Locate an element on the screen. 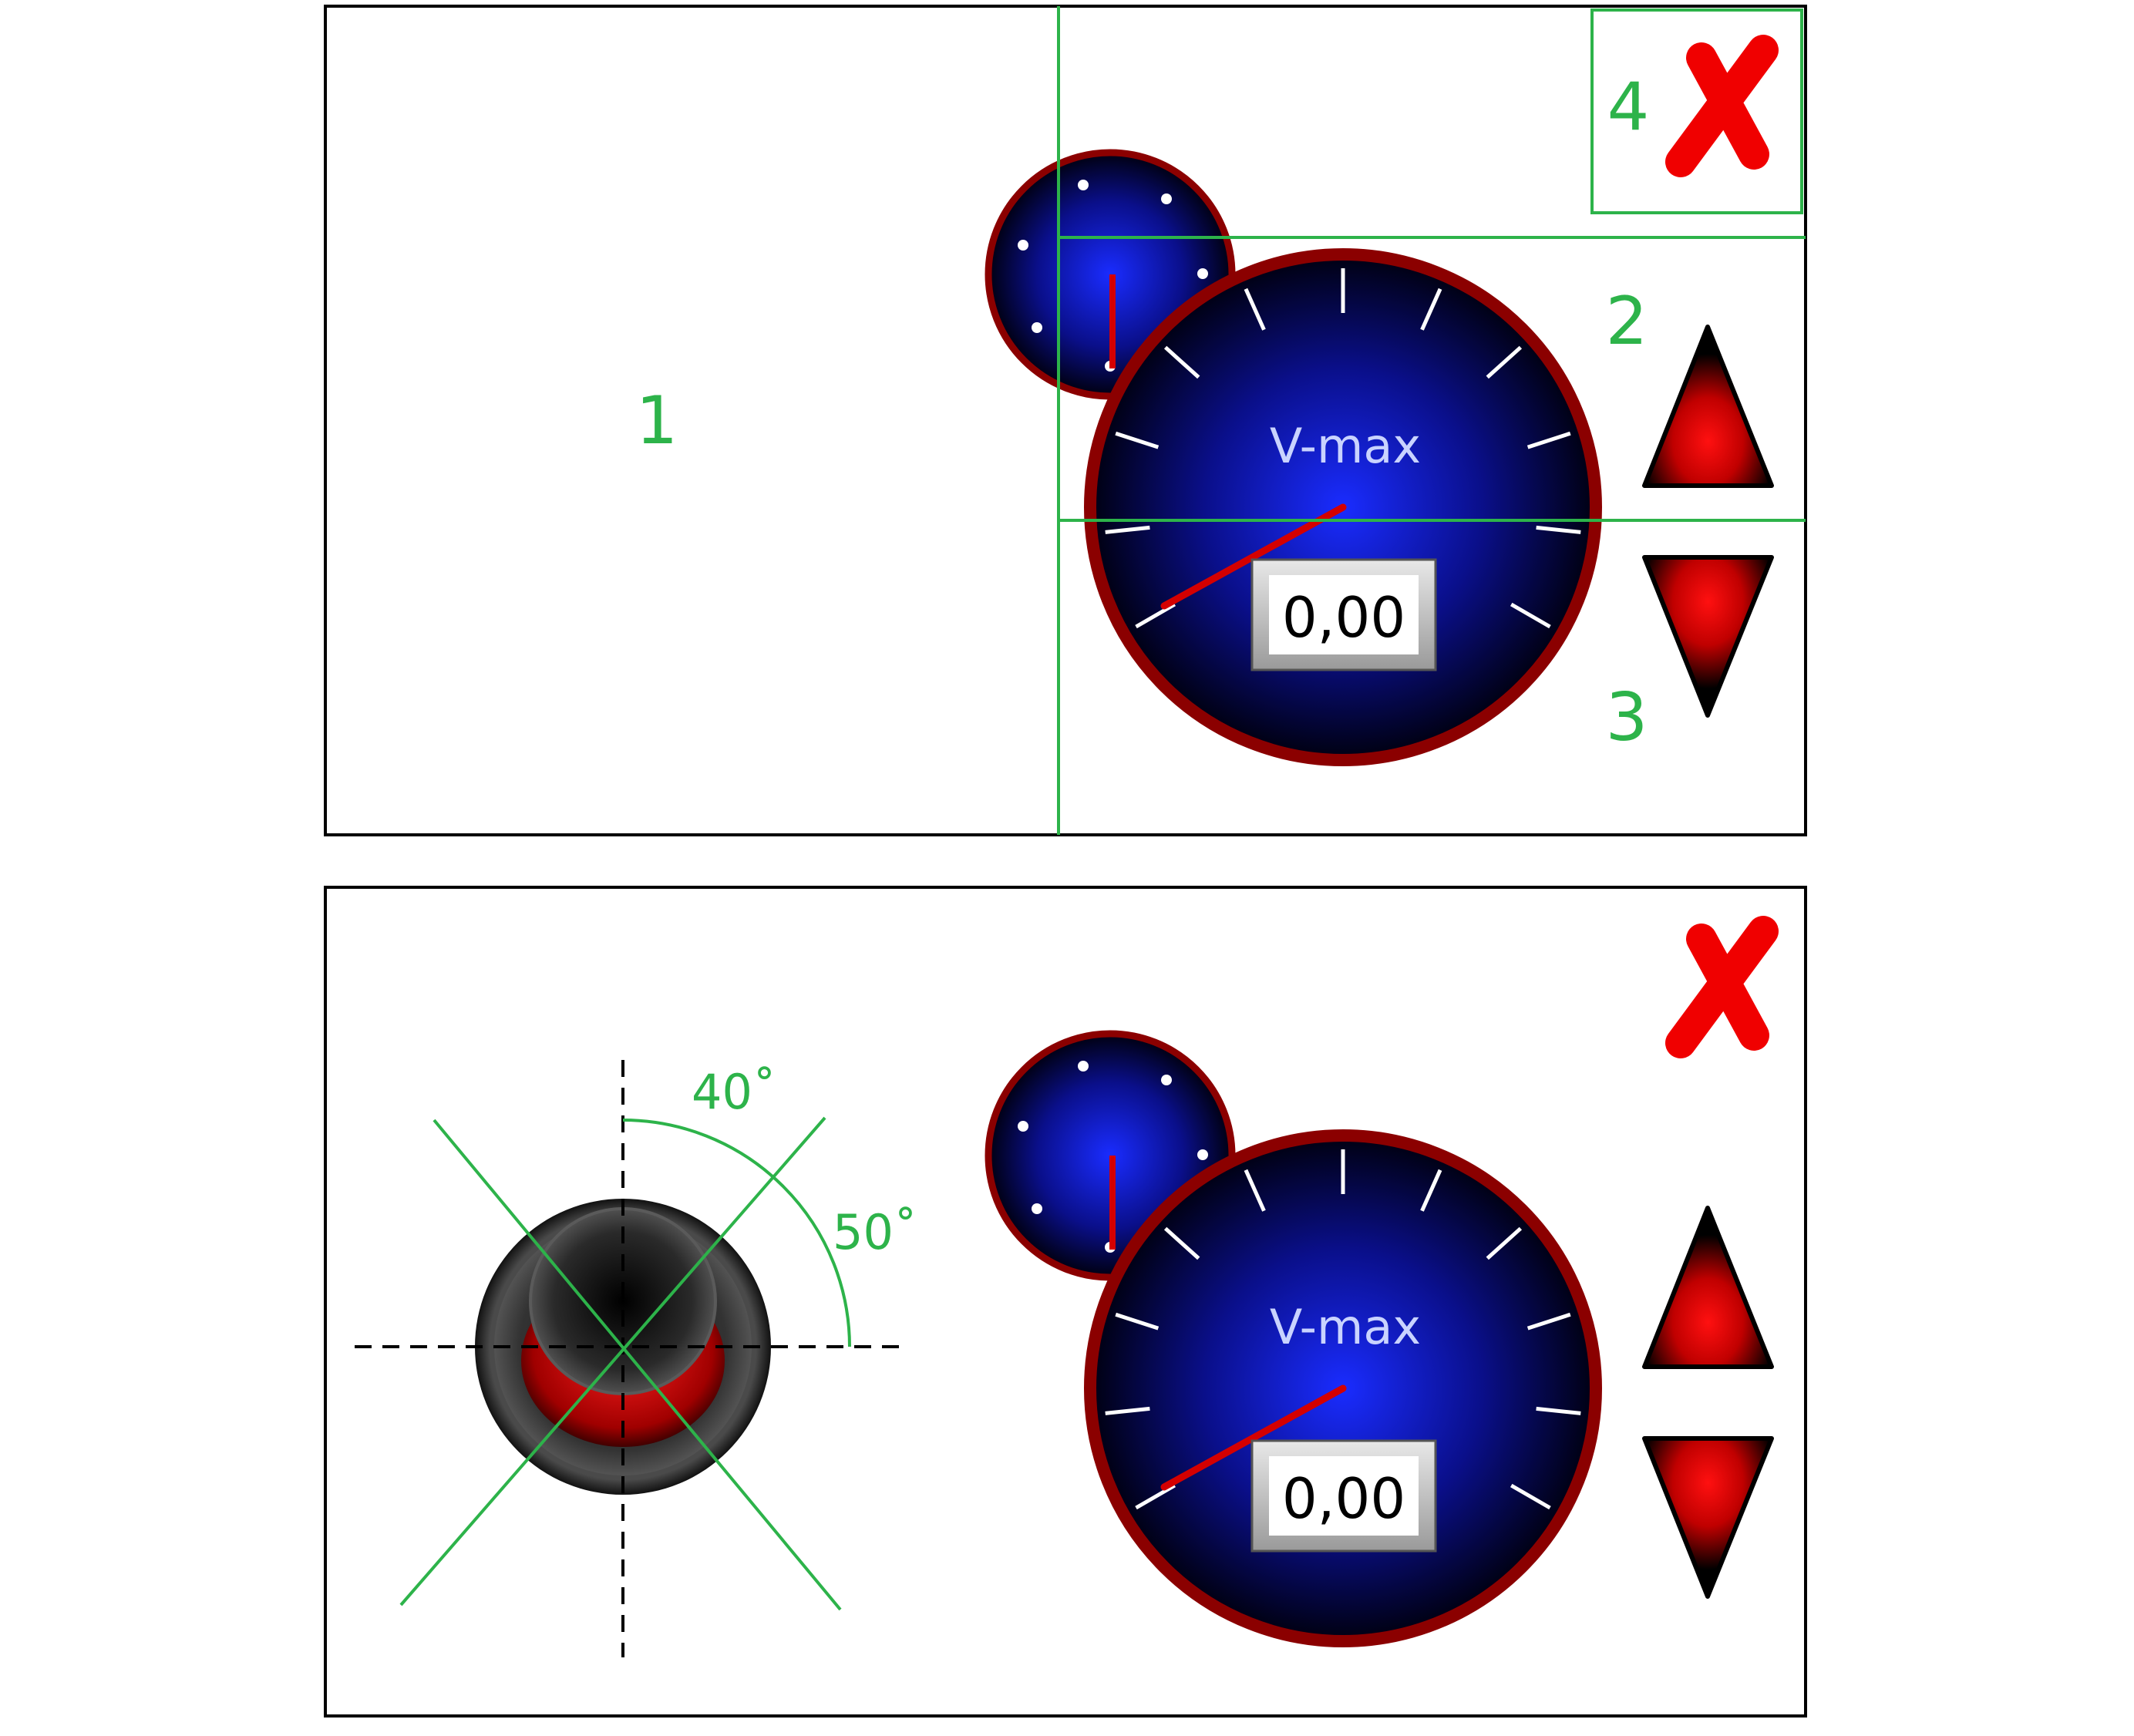 This screenshot has width=2134, height=1736. zone-label-3: 3 is located at coordinates (1627, 717).